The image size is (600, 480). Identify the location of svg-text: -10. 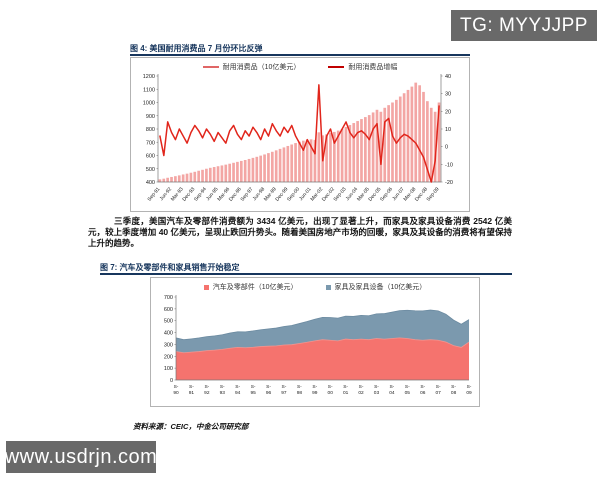
(449, 165).